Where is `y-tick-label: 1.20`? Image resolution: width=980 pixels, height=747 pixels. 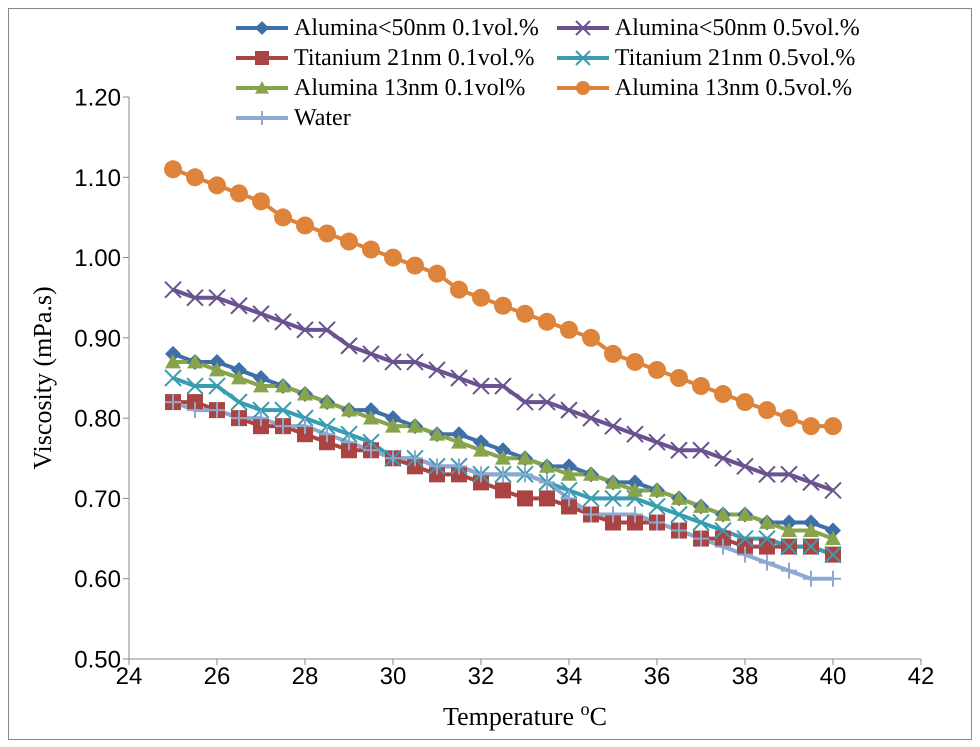 y-tick-label: 1.20 is located at coordinates (97, 98).